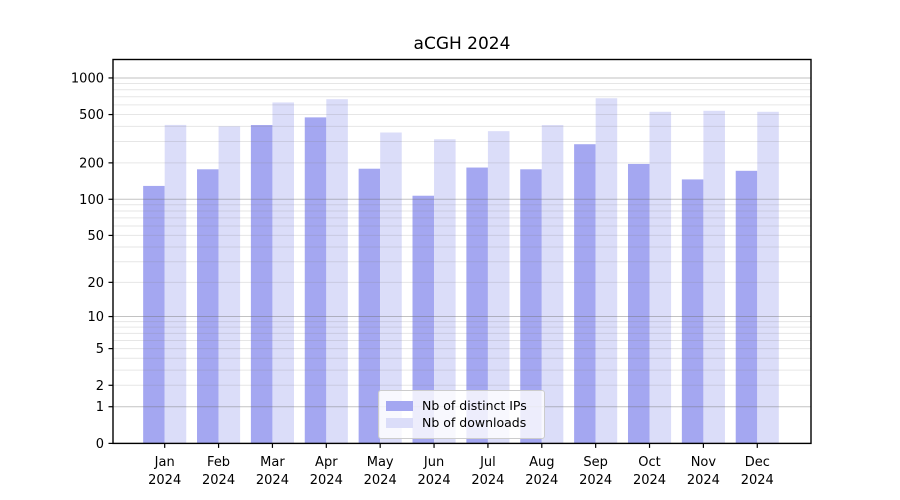 Image resolution: width=900 pixels, height=500 pixels. I want to click on y-tick-label: 0, so click(100, 444).